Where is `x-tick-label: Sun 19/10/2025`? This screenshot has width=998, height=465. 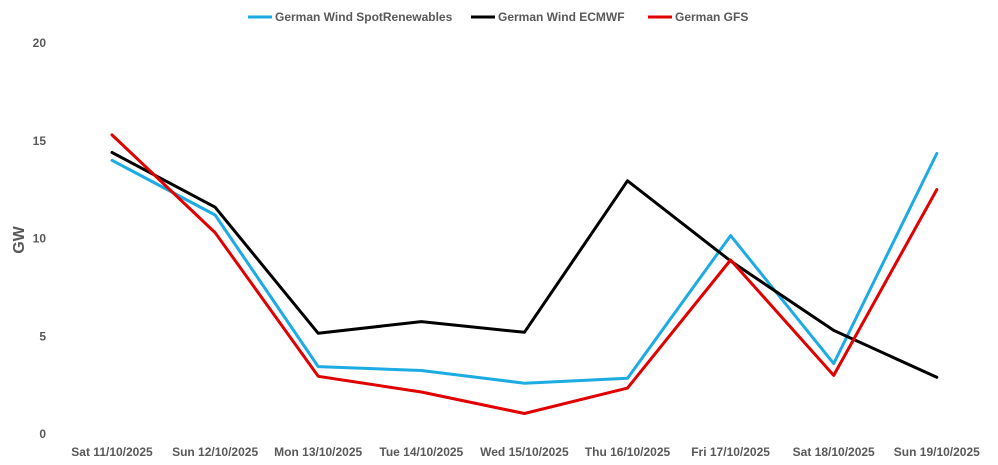
x-tick-label: Sun 19/10/2025 is located at coordinates (937, 452).